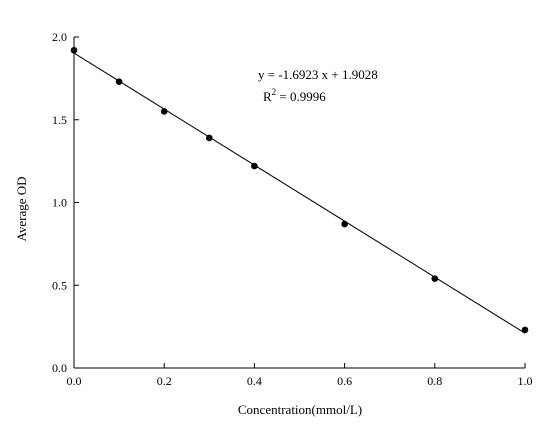  Describe the element at coordinates (344, 381) in the screenshot. I see `x-tick-label: 0.6` at that location.